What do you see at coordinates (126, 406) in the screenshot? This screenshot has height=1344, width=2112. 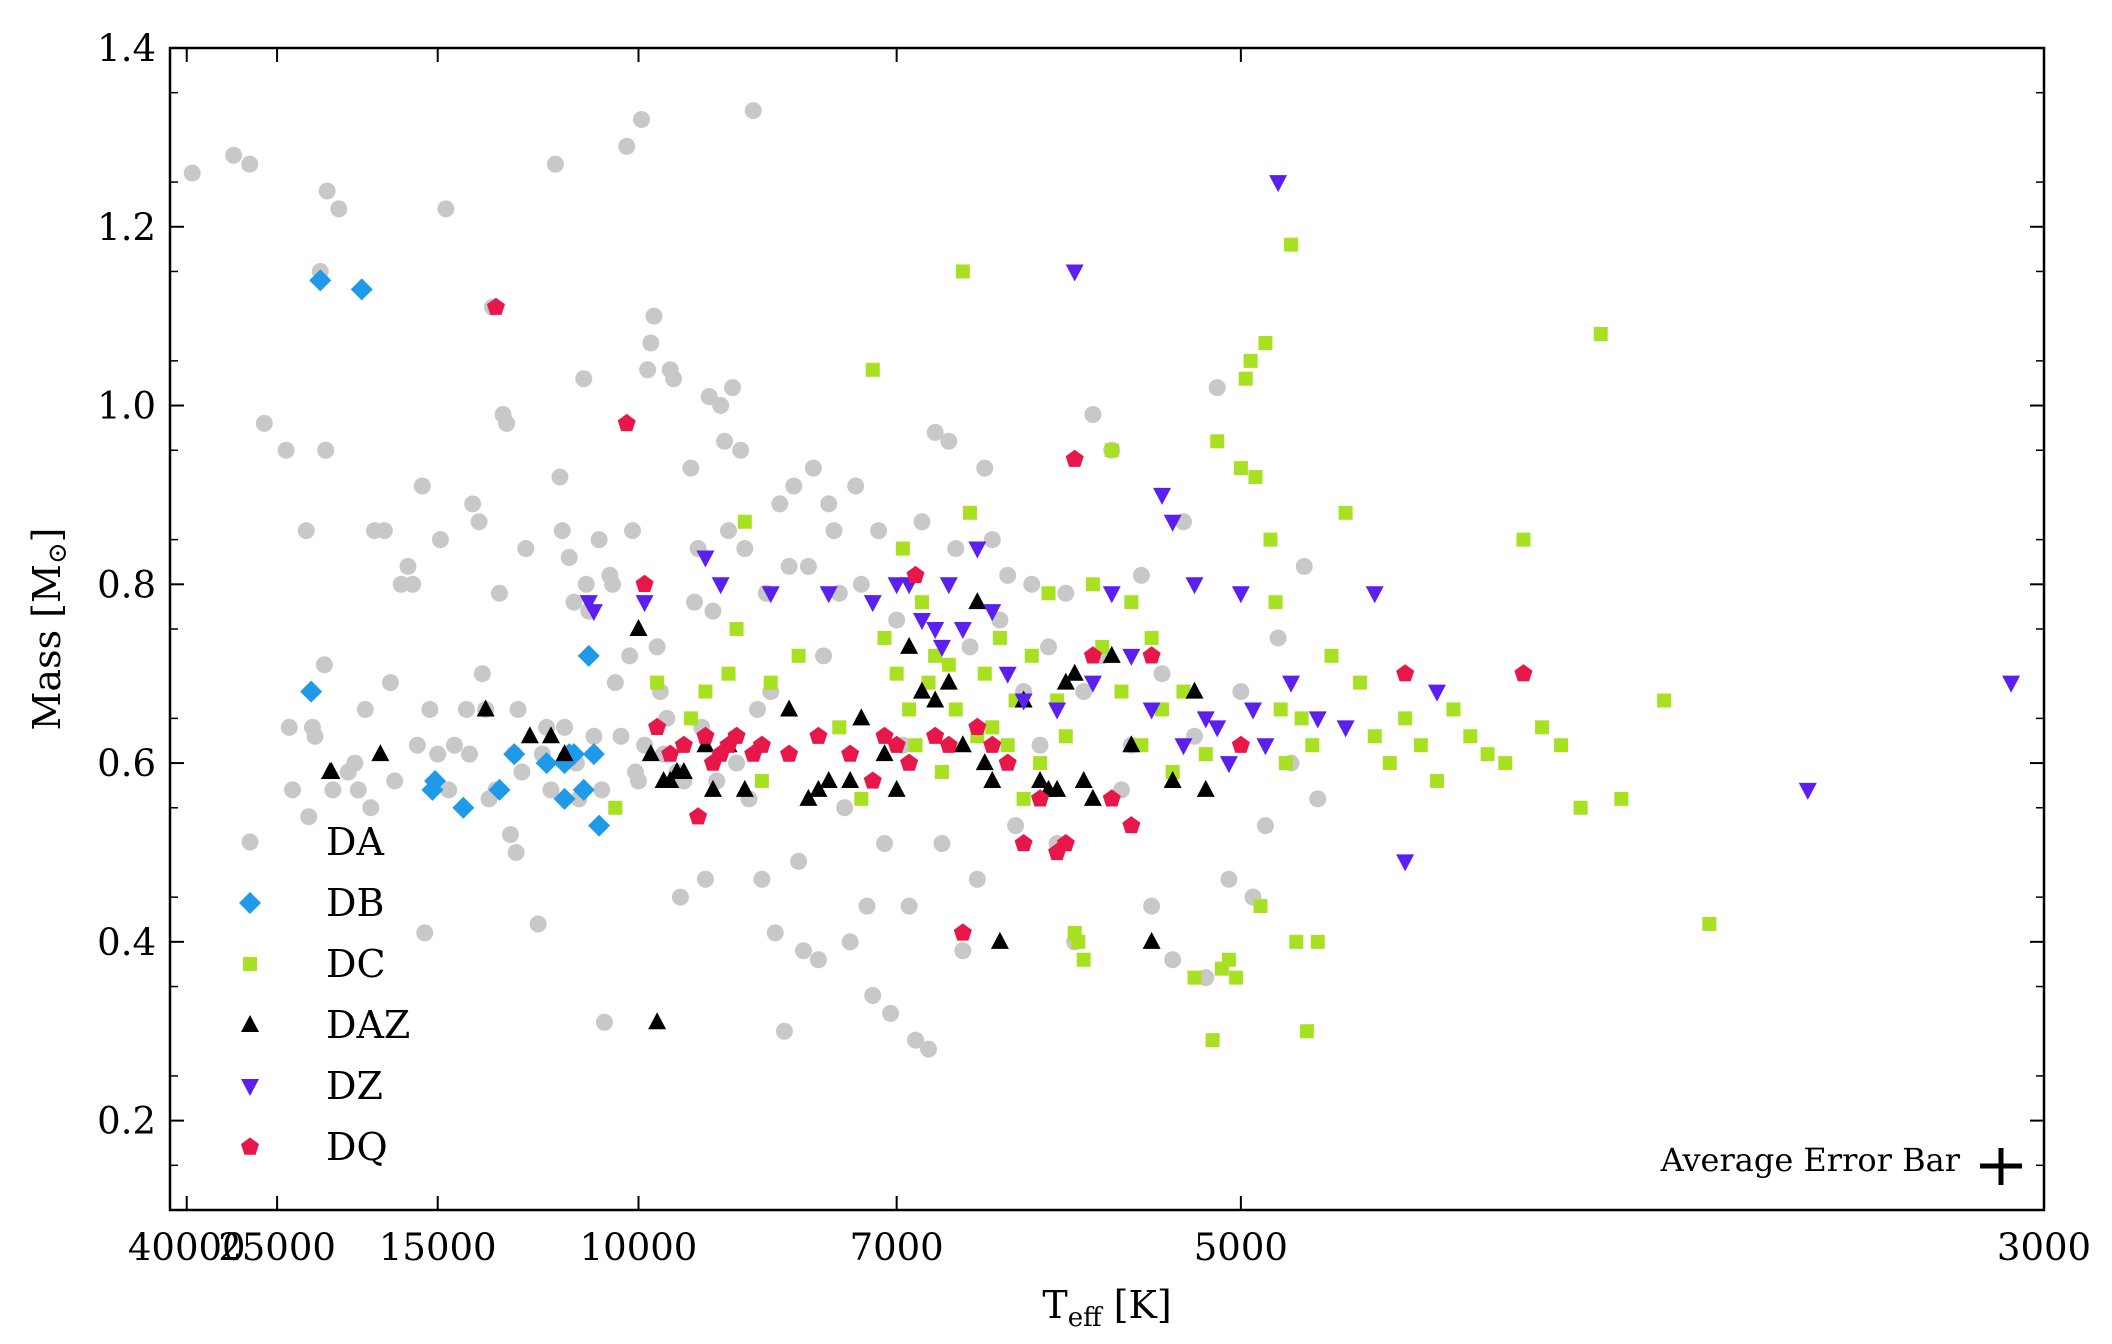 I see `y-tick-label: 1.0` at bounding box center [126, 406].